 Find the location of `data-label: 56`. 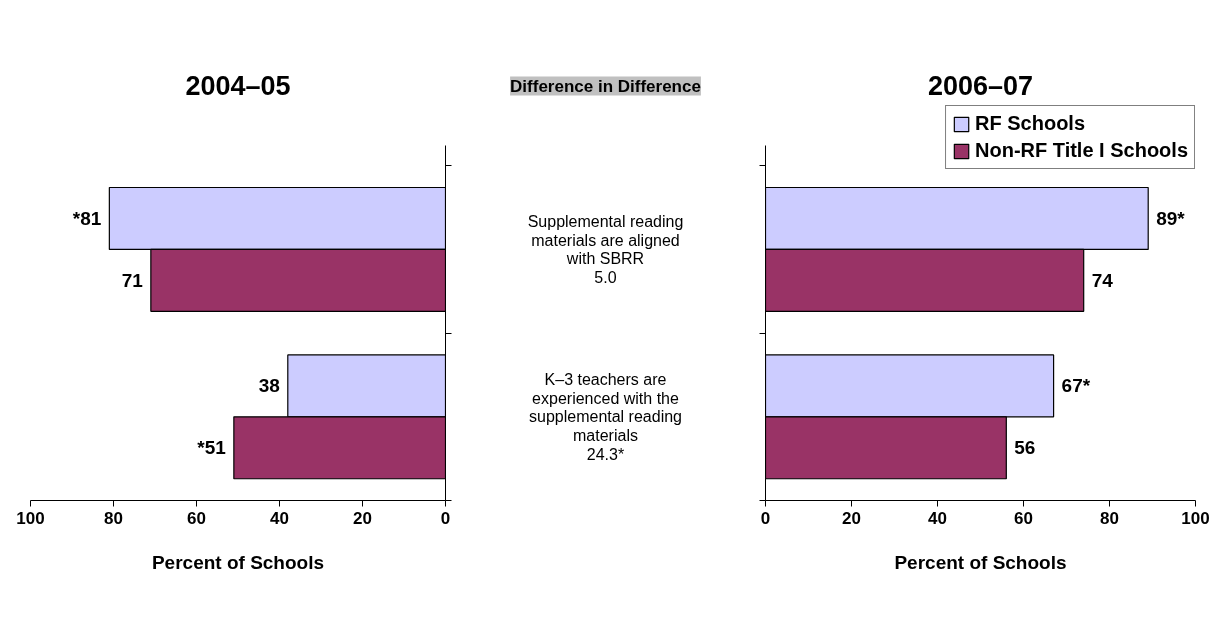

data-label: 56 is located at coordinates (1025, 448).